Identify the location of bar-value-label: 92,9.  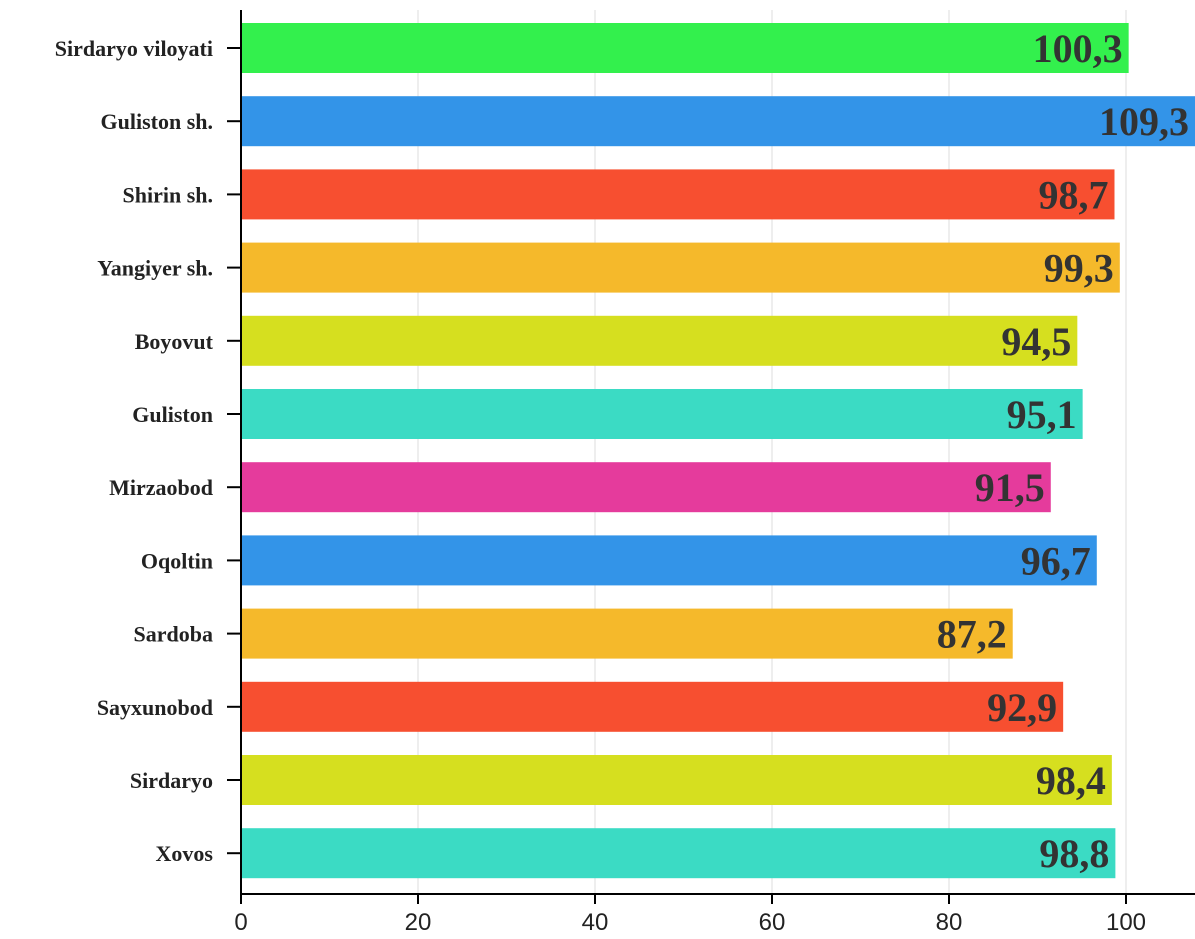
(1022, 707).